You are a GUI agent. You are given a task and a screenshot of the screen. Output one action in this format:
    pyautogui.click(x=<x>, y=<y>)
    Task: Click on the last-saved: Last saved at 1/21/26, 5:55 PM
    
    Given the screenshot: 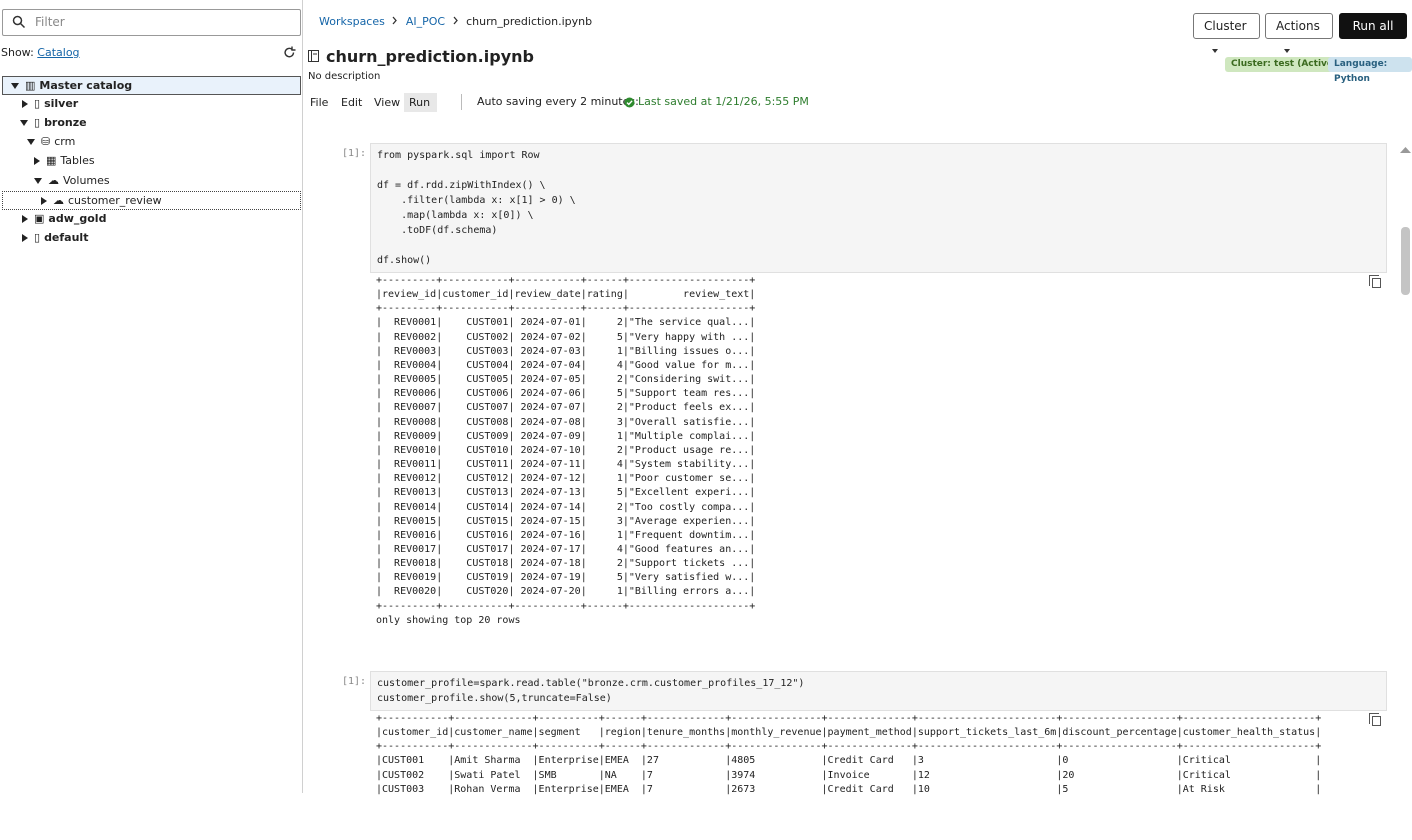 What is the action you would take?
    pyautogui.click(x=723, y=101)
    